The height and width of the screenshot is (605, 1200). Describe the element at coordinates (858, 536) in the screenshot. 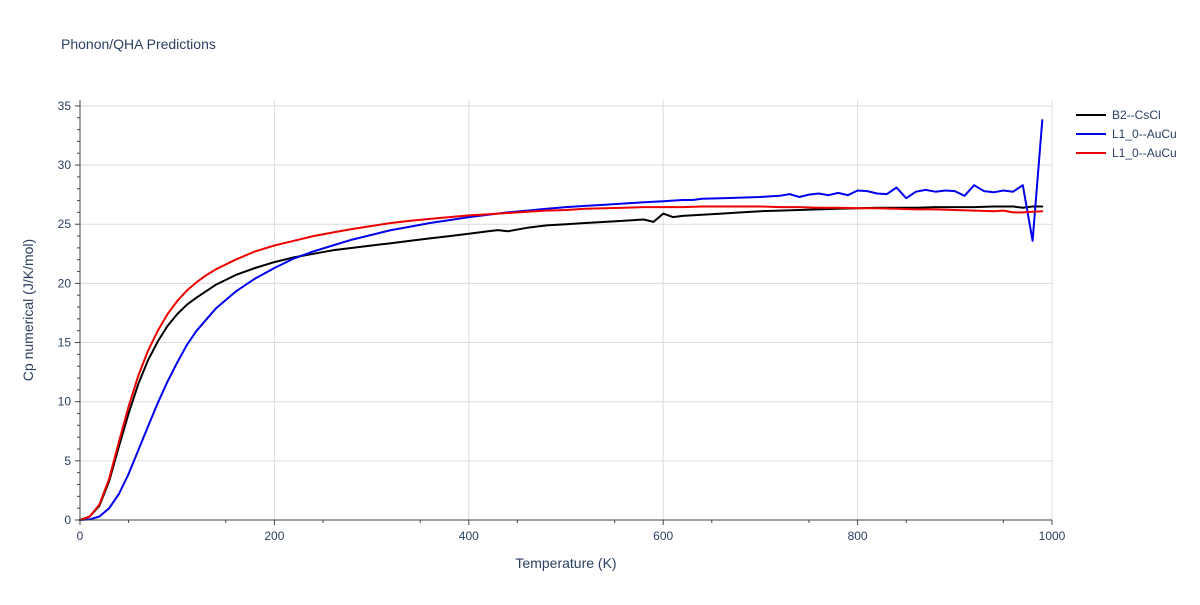

I see `x-tick-label: 800` at that location.